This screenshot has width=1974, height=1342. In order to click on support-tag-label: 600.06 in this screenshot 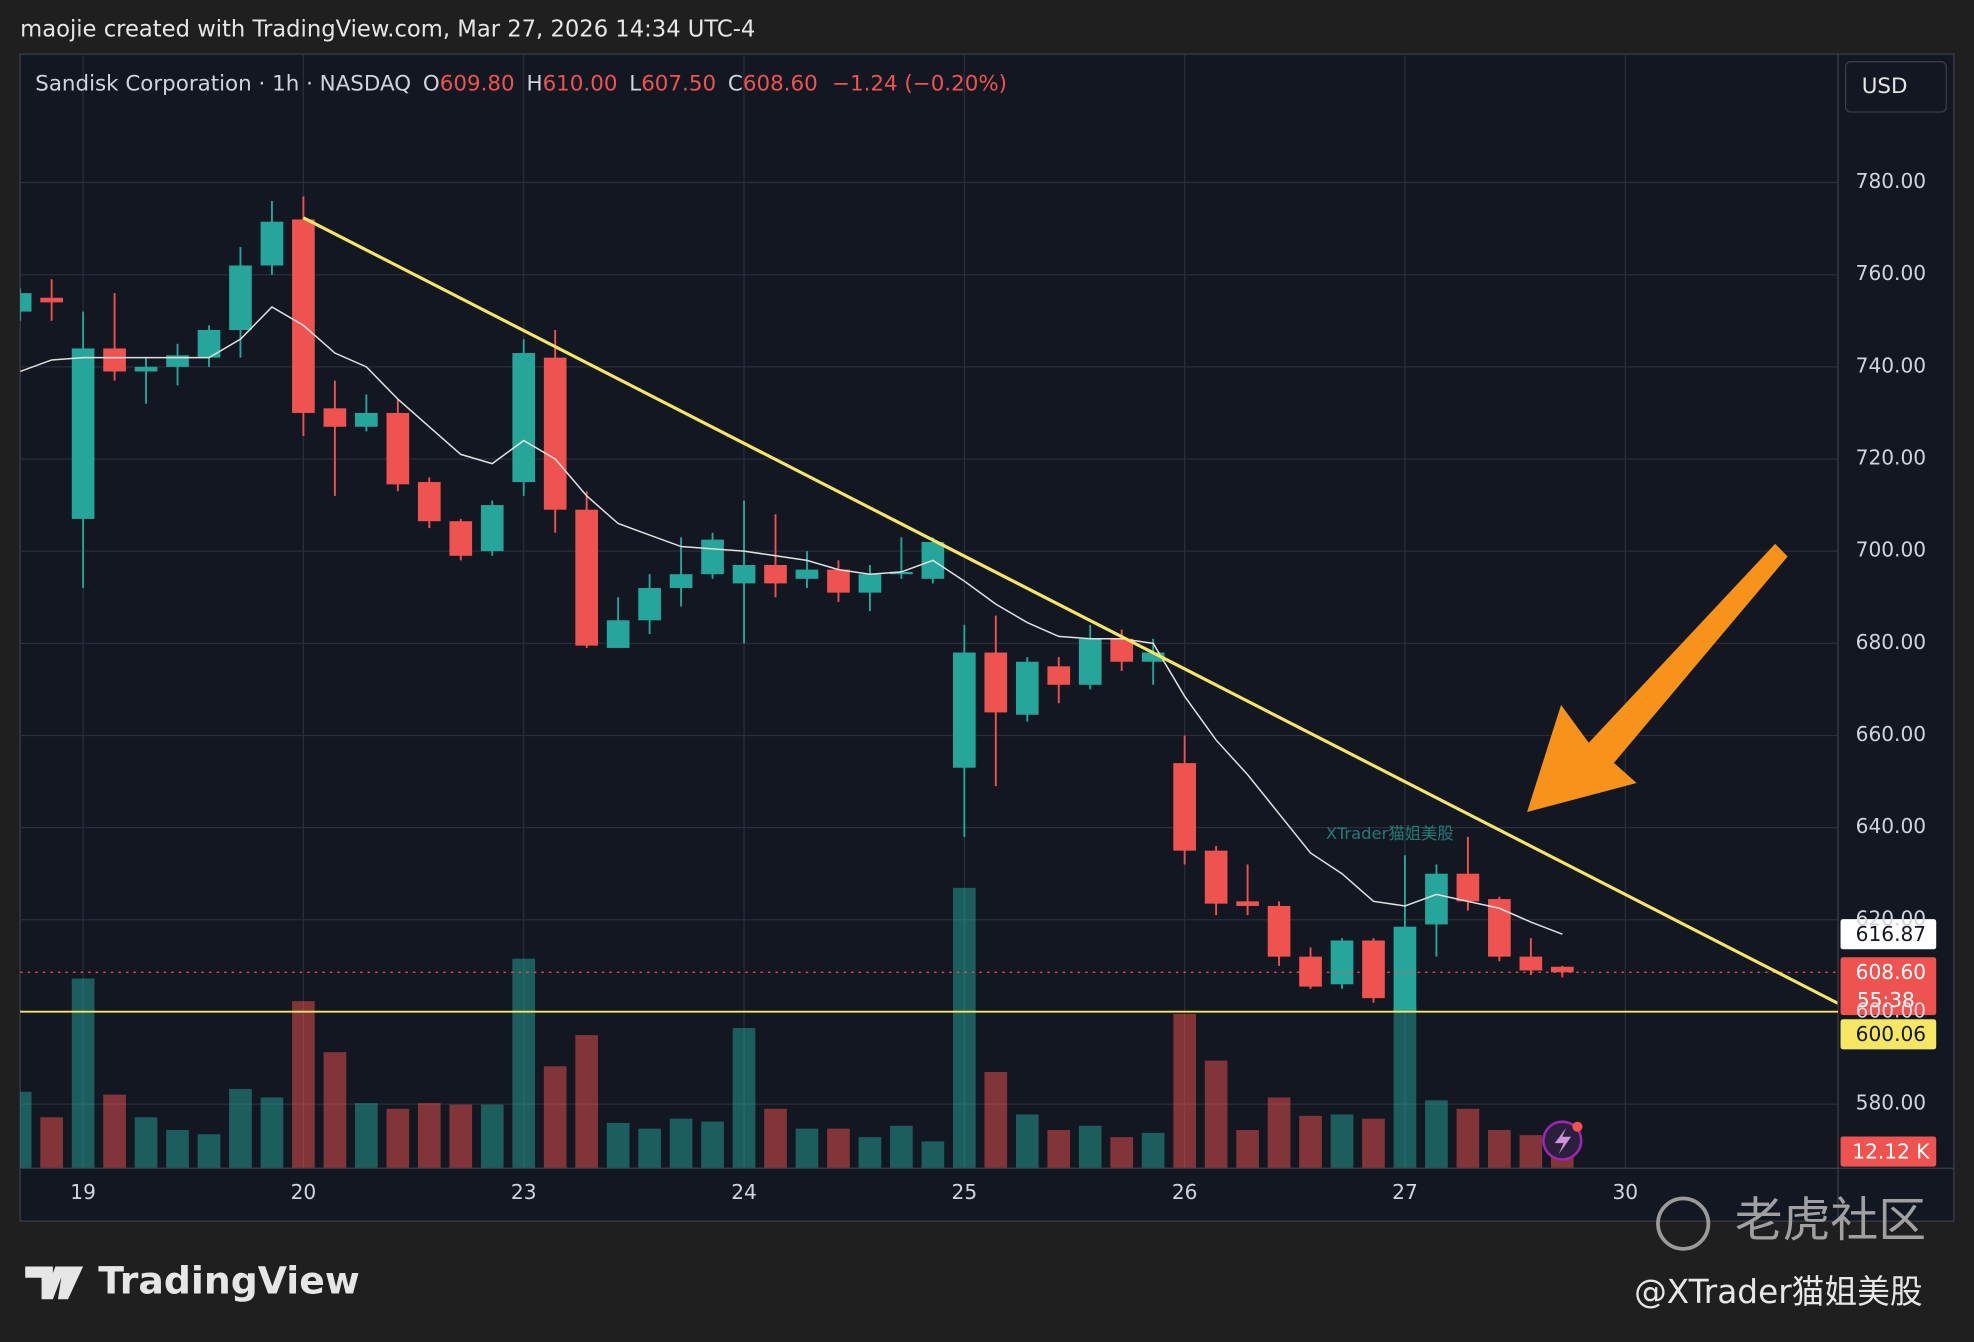, I will do `click(1891, 1034)`.